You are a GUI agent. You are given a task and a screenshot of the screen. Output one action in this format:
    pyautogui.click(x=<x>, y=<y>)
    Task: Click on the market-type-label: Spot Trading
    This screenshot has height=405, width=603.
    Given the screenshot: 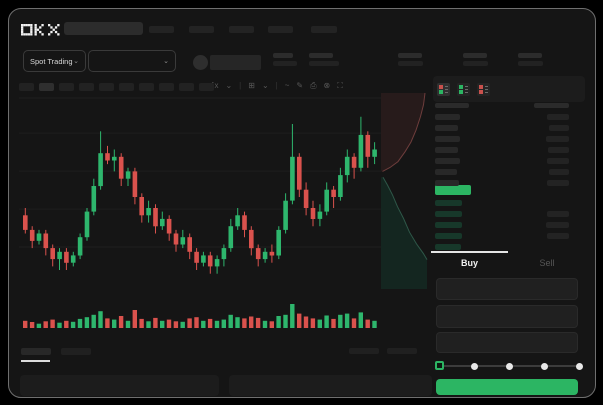 What is the action you would take?
    pyautogui.click(x=51, y=61)
    